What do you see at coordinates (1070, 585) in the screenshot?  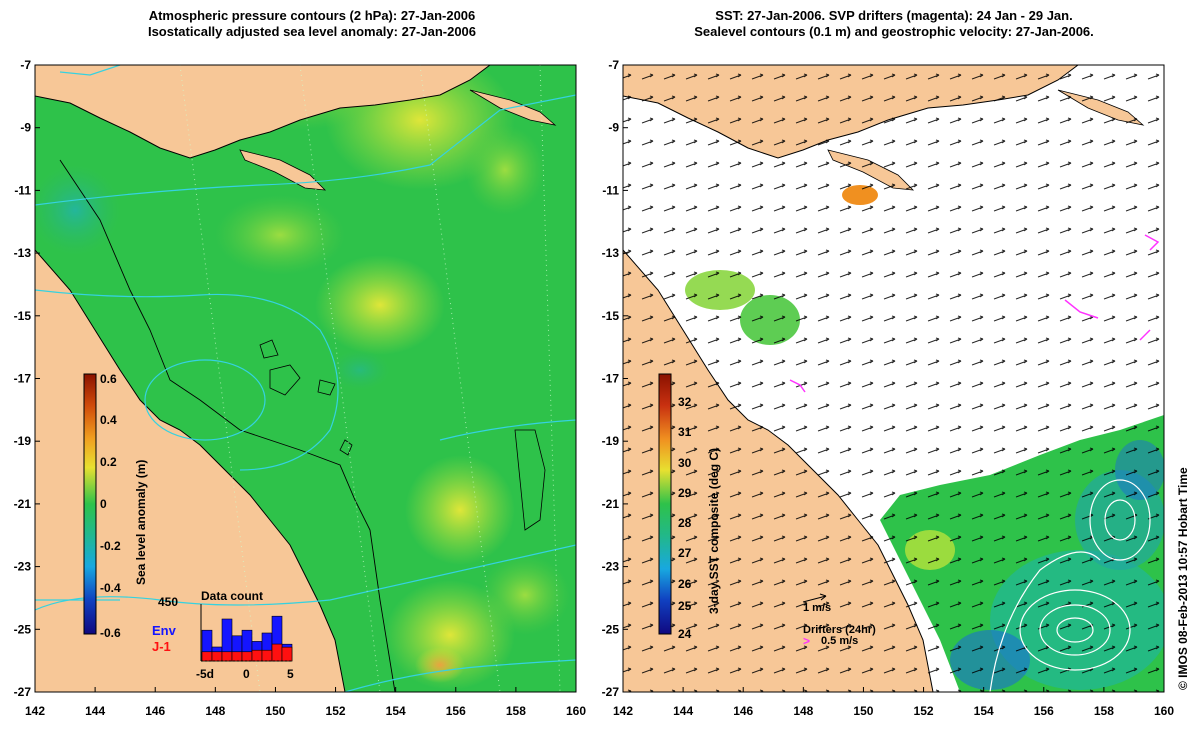 I see `sealevel-contours` at bounding box center [1070, 585].